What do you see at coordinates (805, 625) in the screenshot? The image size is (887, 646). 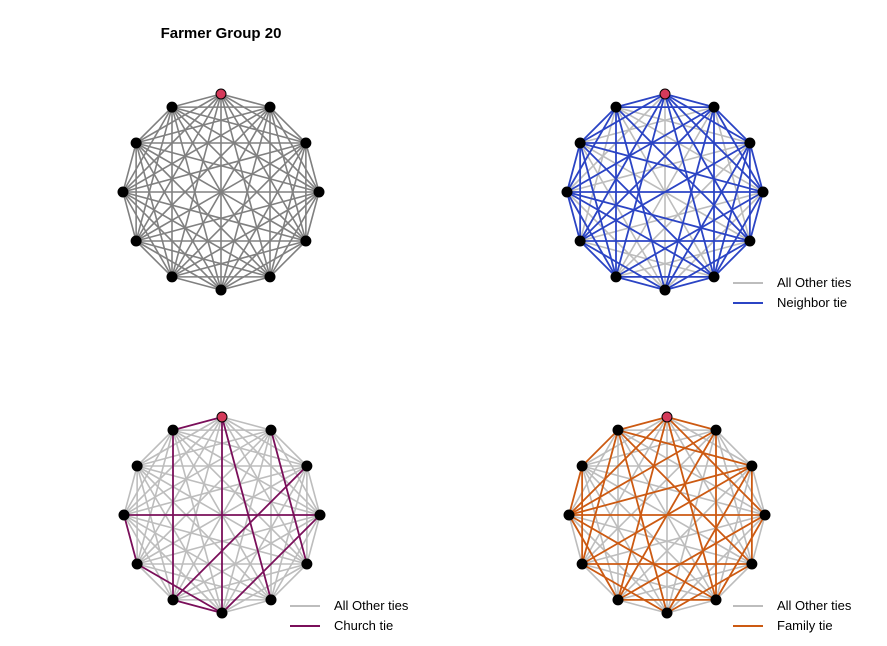 I see `legend-family-label: Family tie` at bounding box center [805, 625].